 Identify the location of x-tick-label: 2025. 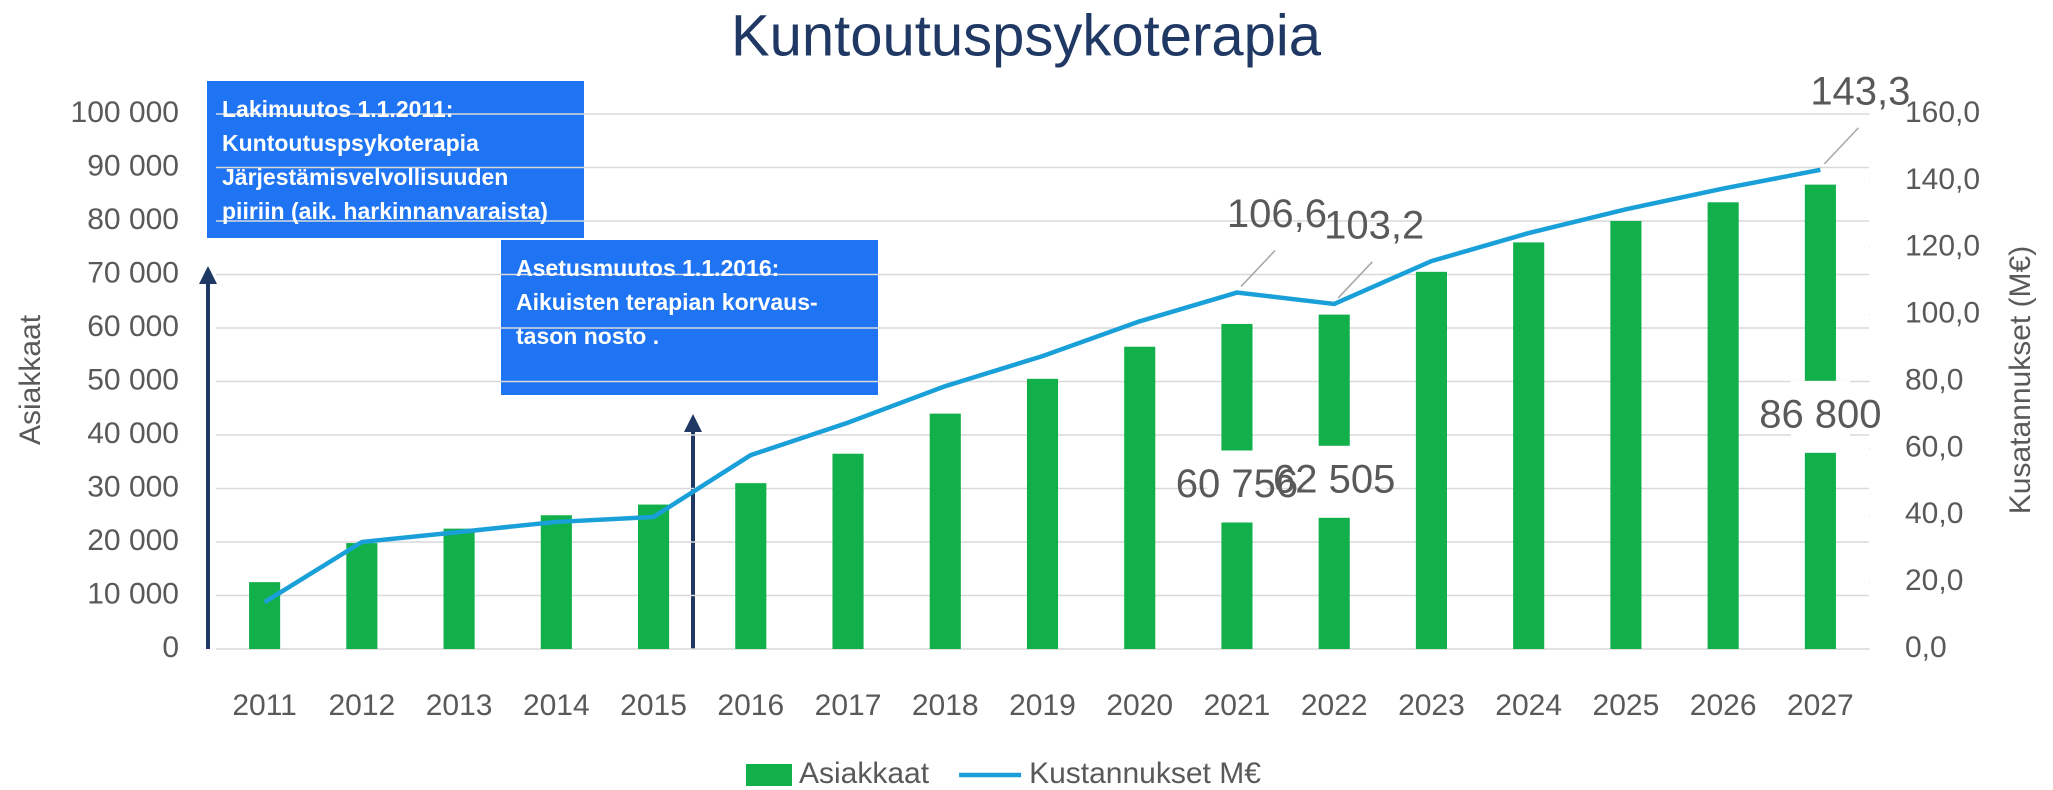
(1626, 705).